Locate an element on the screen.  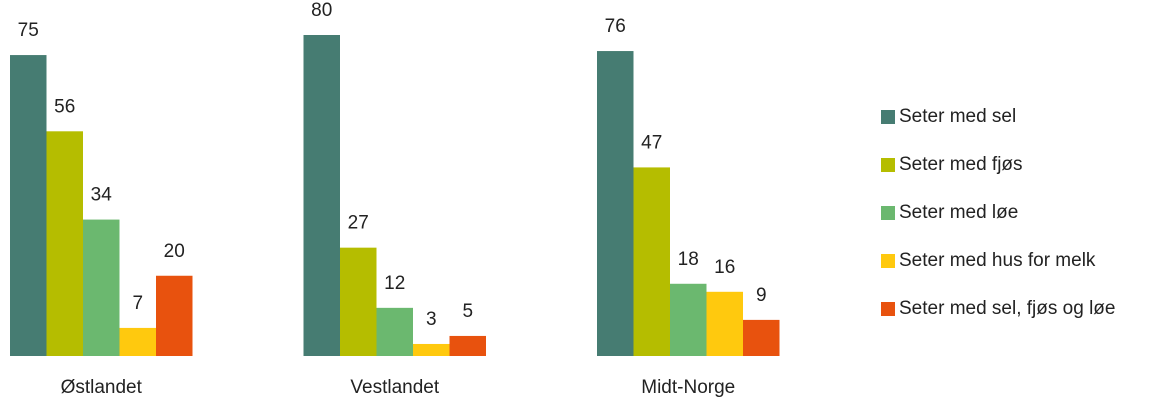
value-label: 47 is located at coordinates (651, 142).